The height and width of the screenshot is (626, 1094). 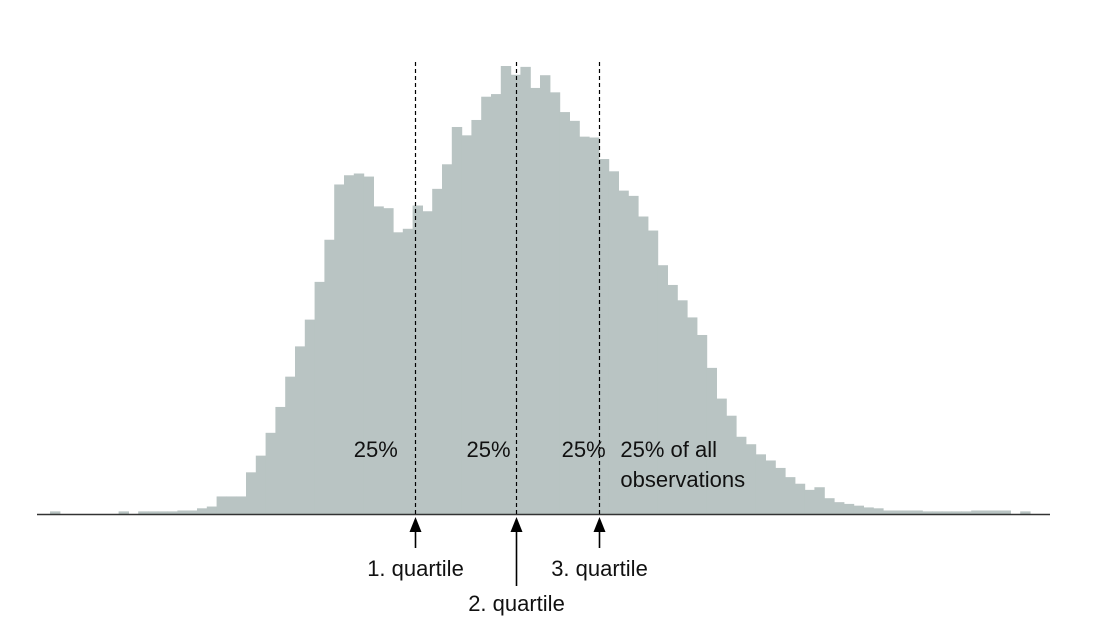 I want to click on percentage-label: 25% of all, so click(x=668, y=449).